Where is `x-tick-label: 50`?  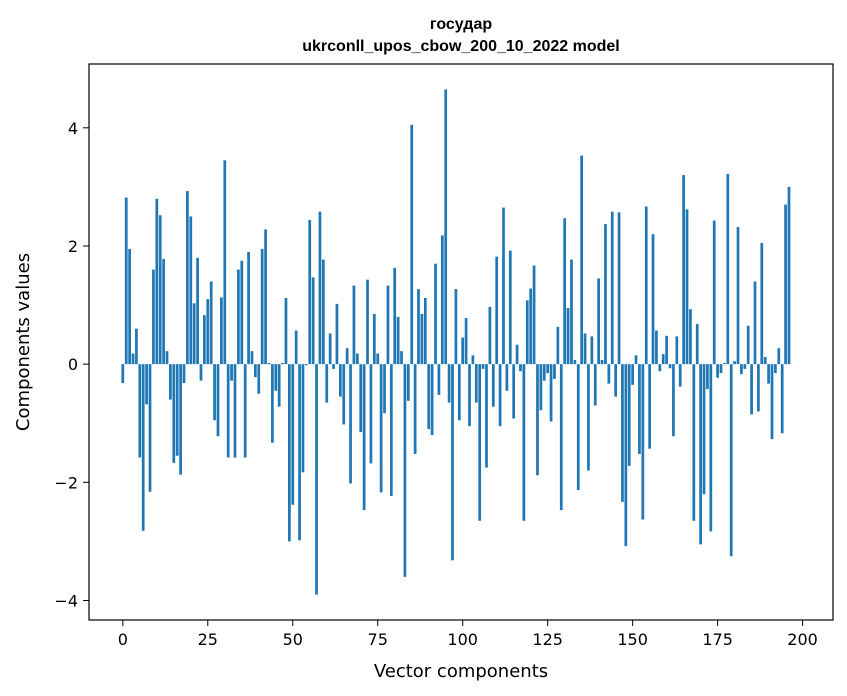
x-tick-label: 50 is located at coordinates (293, 639).